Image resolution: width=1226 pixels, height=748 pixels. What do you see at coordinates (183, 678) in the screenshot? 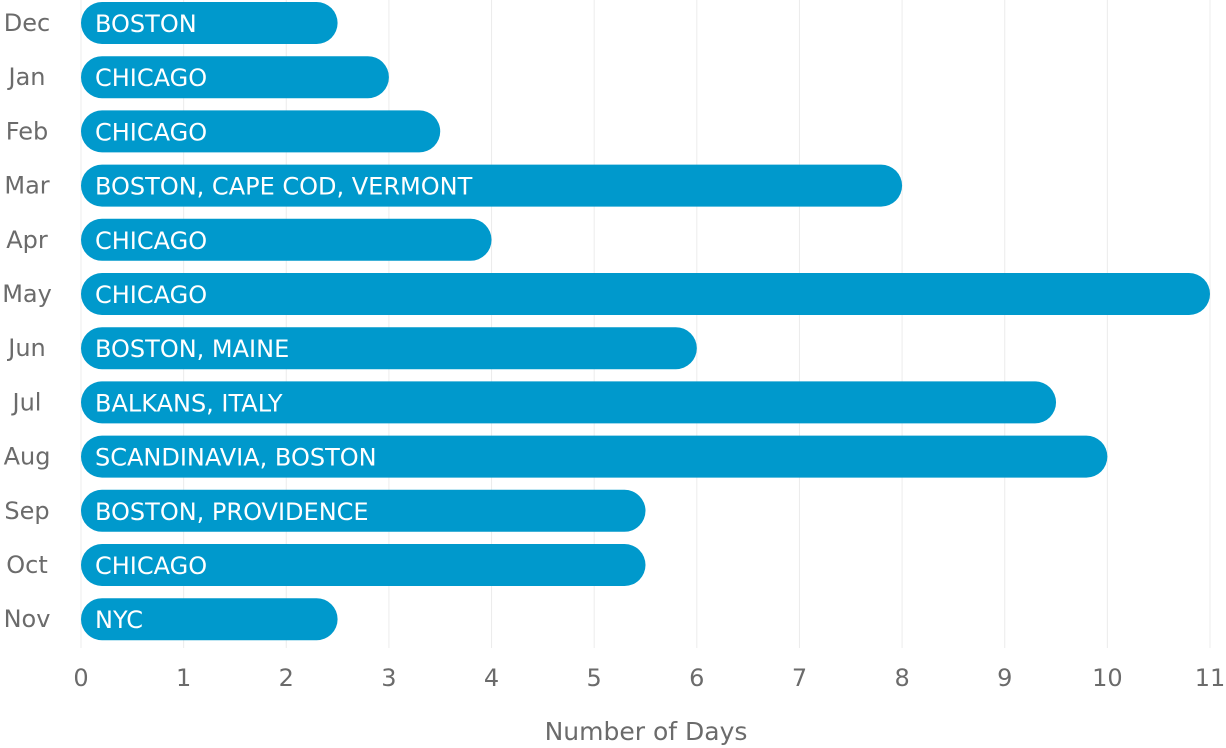
I see `x-tick-label: 1` at bounding box center [183, 678].